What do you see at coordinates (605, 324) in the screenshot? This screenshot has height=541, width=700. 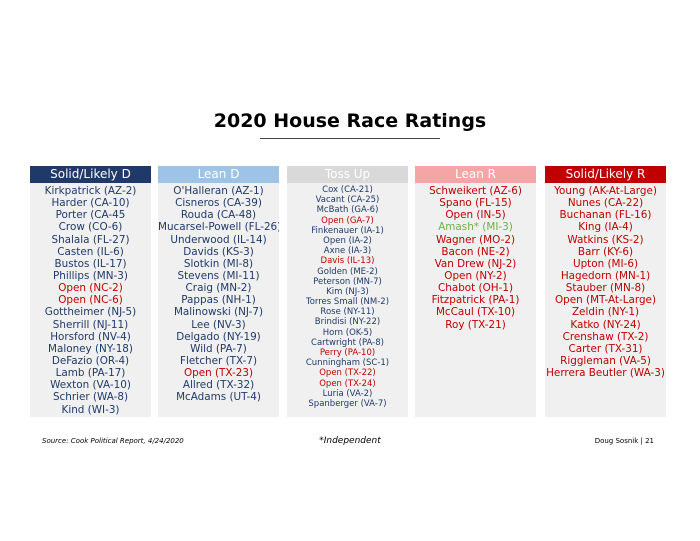 I see `race-item: Katko (NY-24)` at bounding box center [605, 324].